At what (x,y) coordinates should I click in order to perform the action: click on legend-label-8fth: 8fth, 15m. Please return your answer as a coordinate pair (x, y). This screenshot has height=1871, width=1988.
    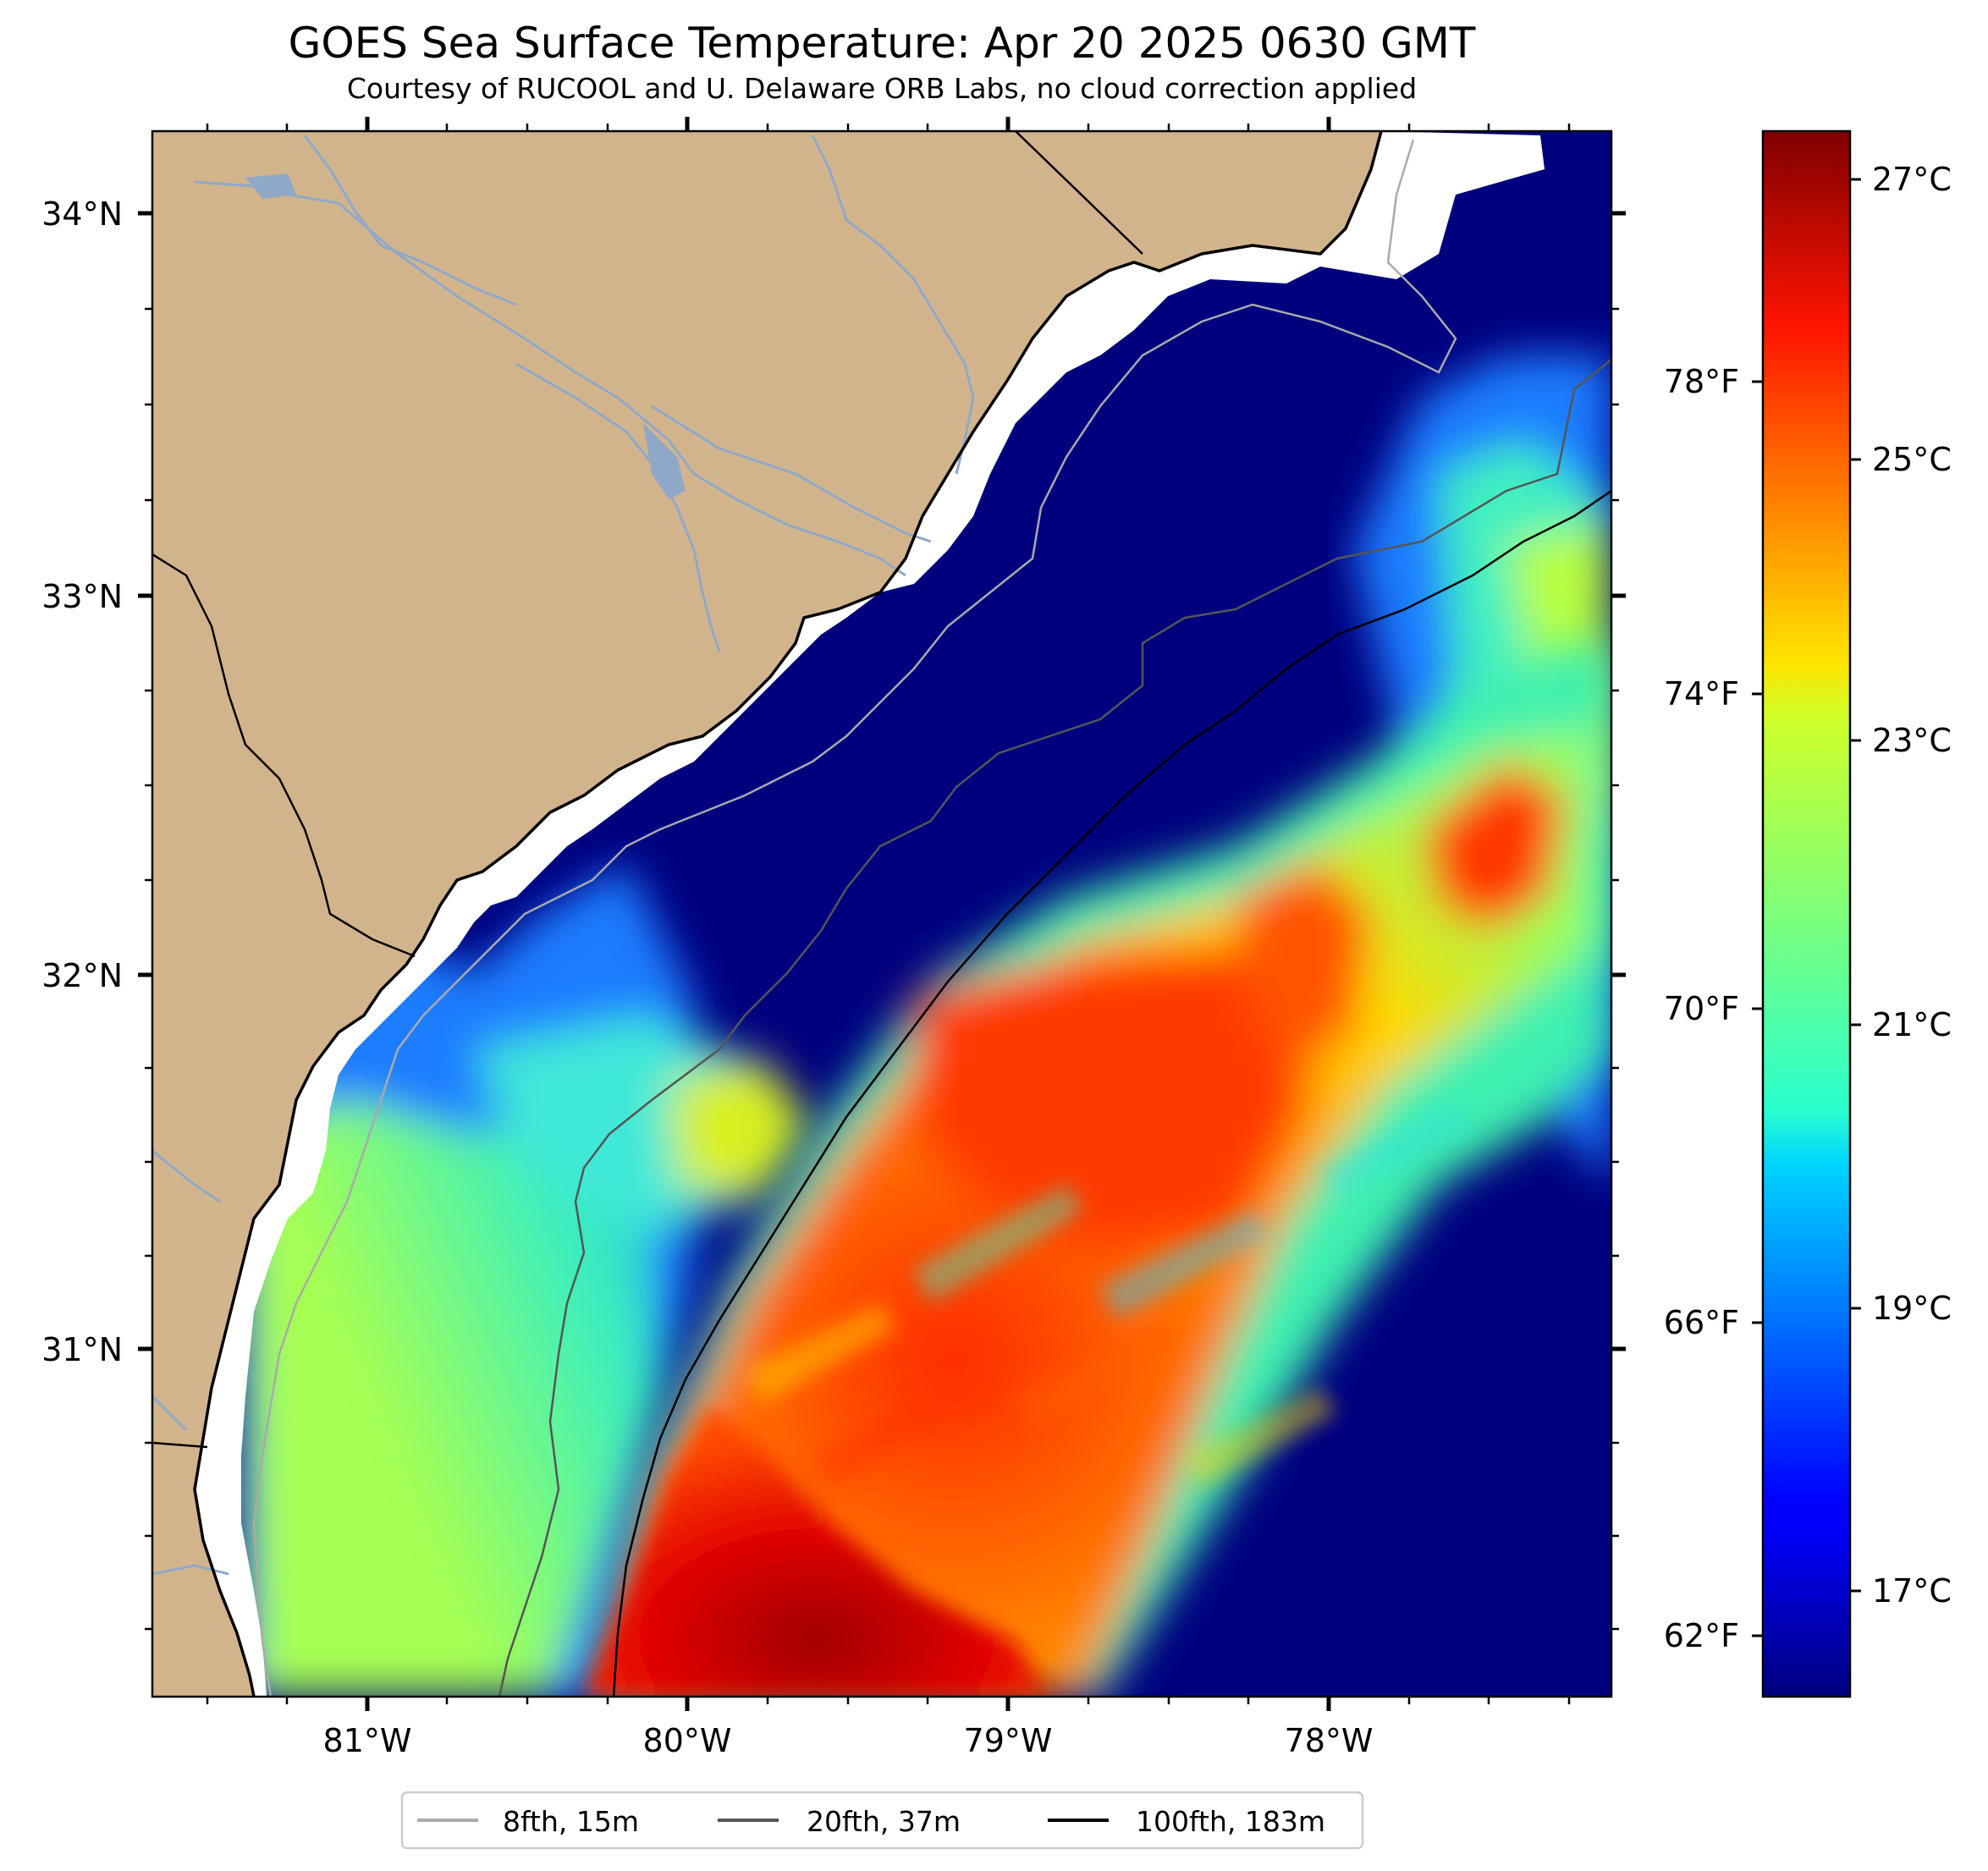
    Looking at the image, I should click on (571, 1822).